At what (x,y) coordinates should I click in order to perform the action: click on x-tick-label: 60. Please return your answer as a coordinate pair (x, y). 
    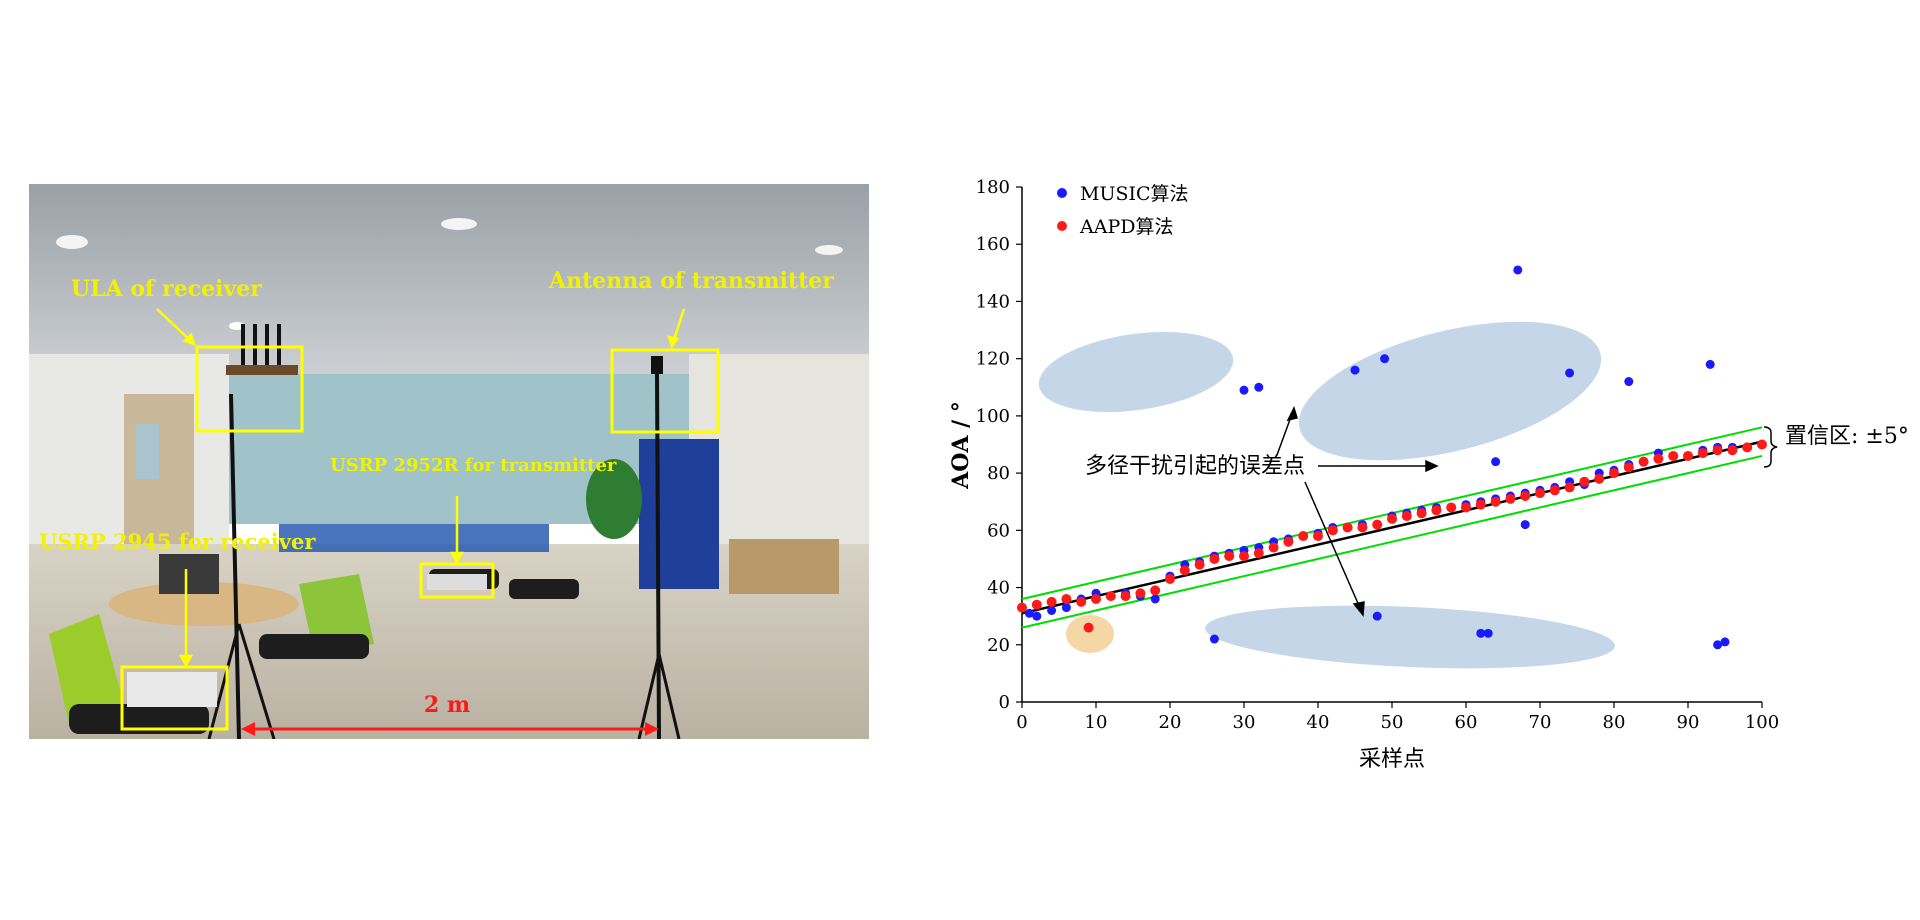
    Looking at the image, I should click on (1466, 722).